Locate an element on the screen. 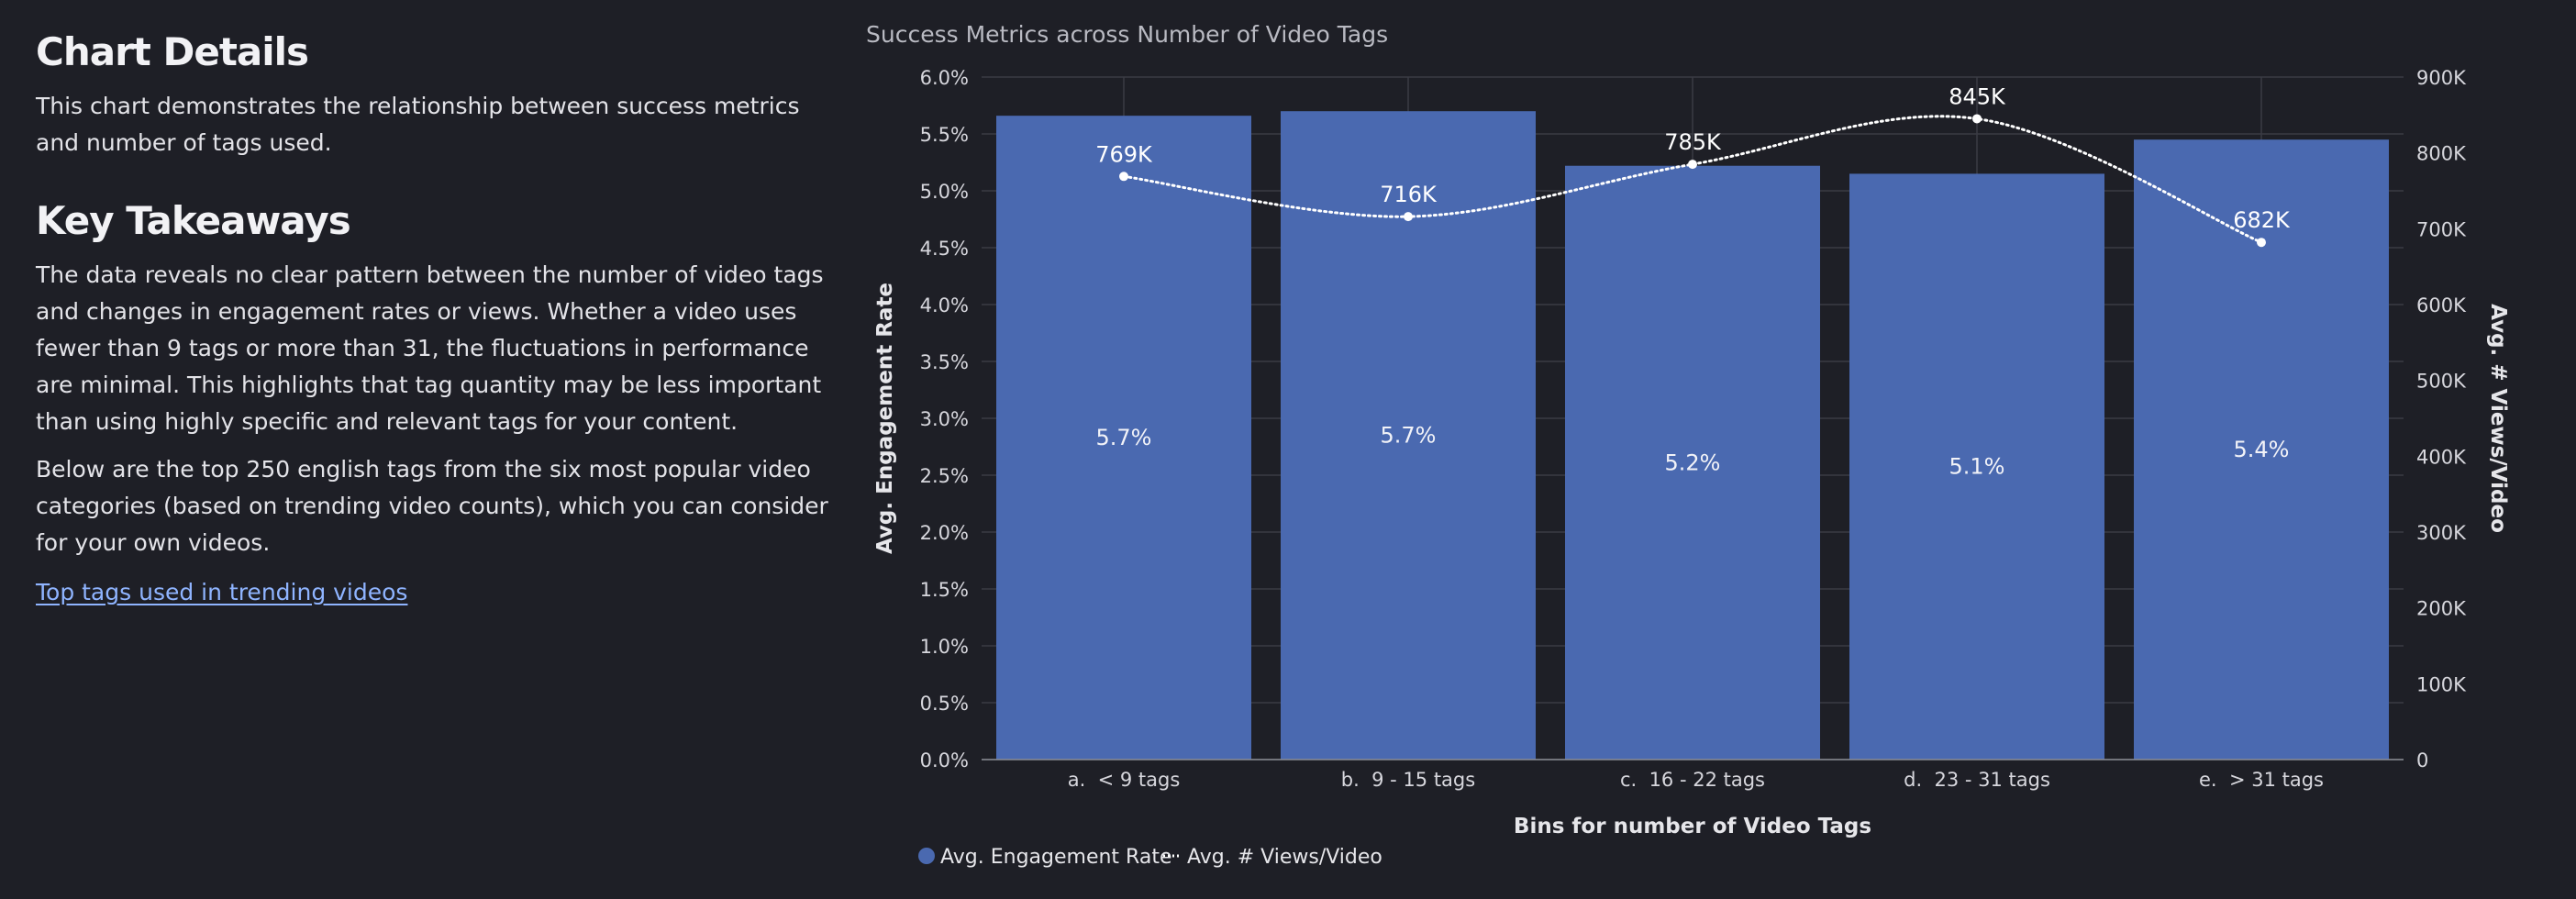 The height and width of the screenshot is (899, 2576). views-value-label: 716K is located at coordinates (1409, 194).